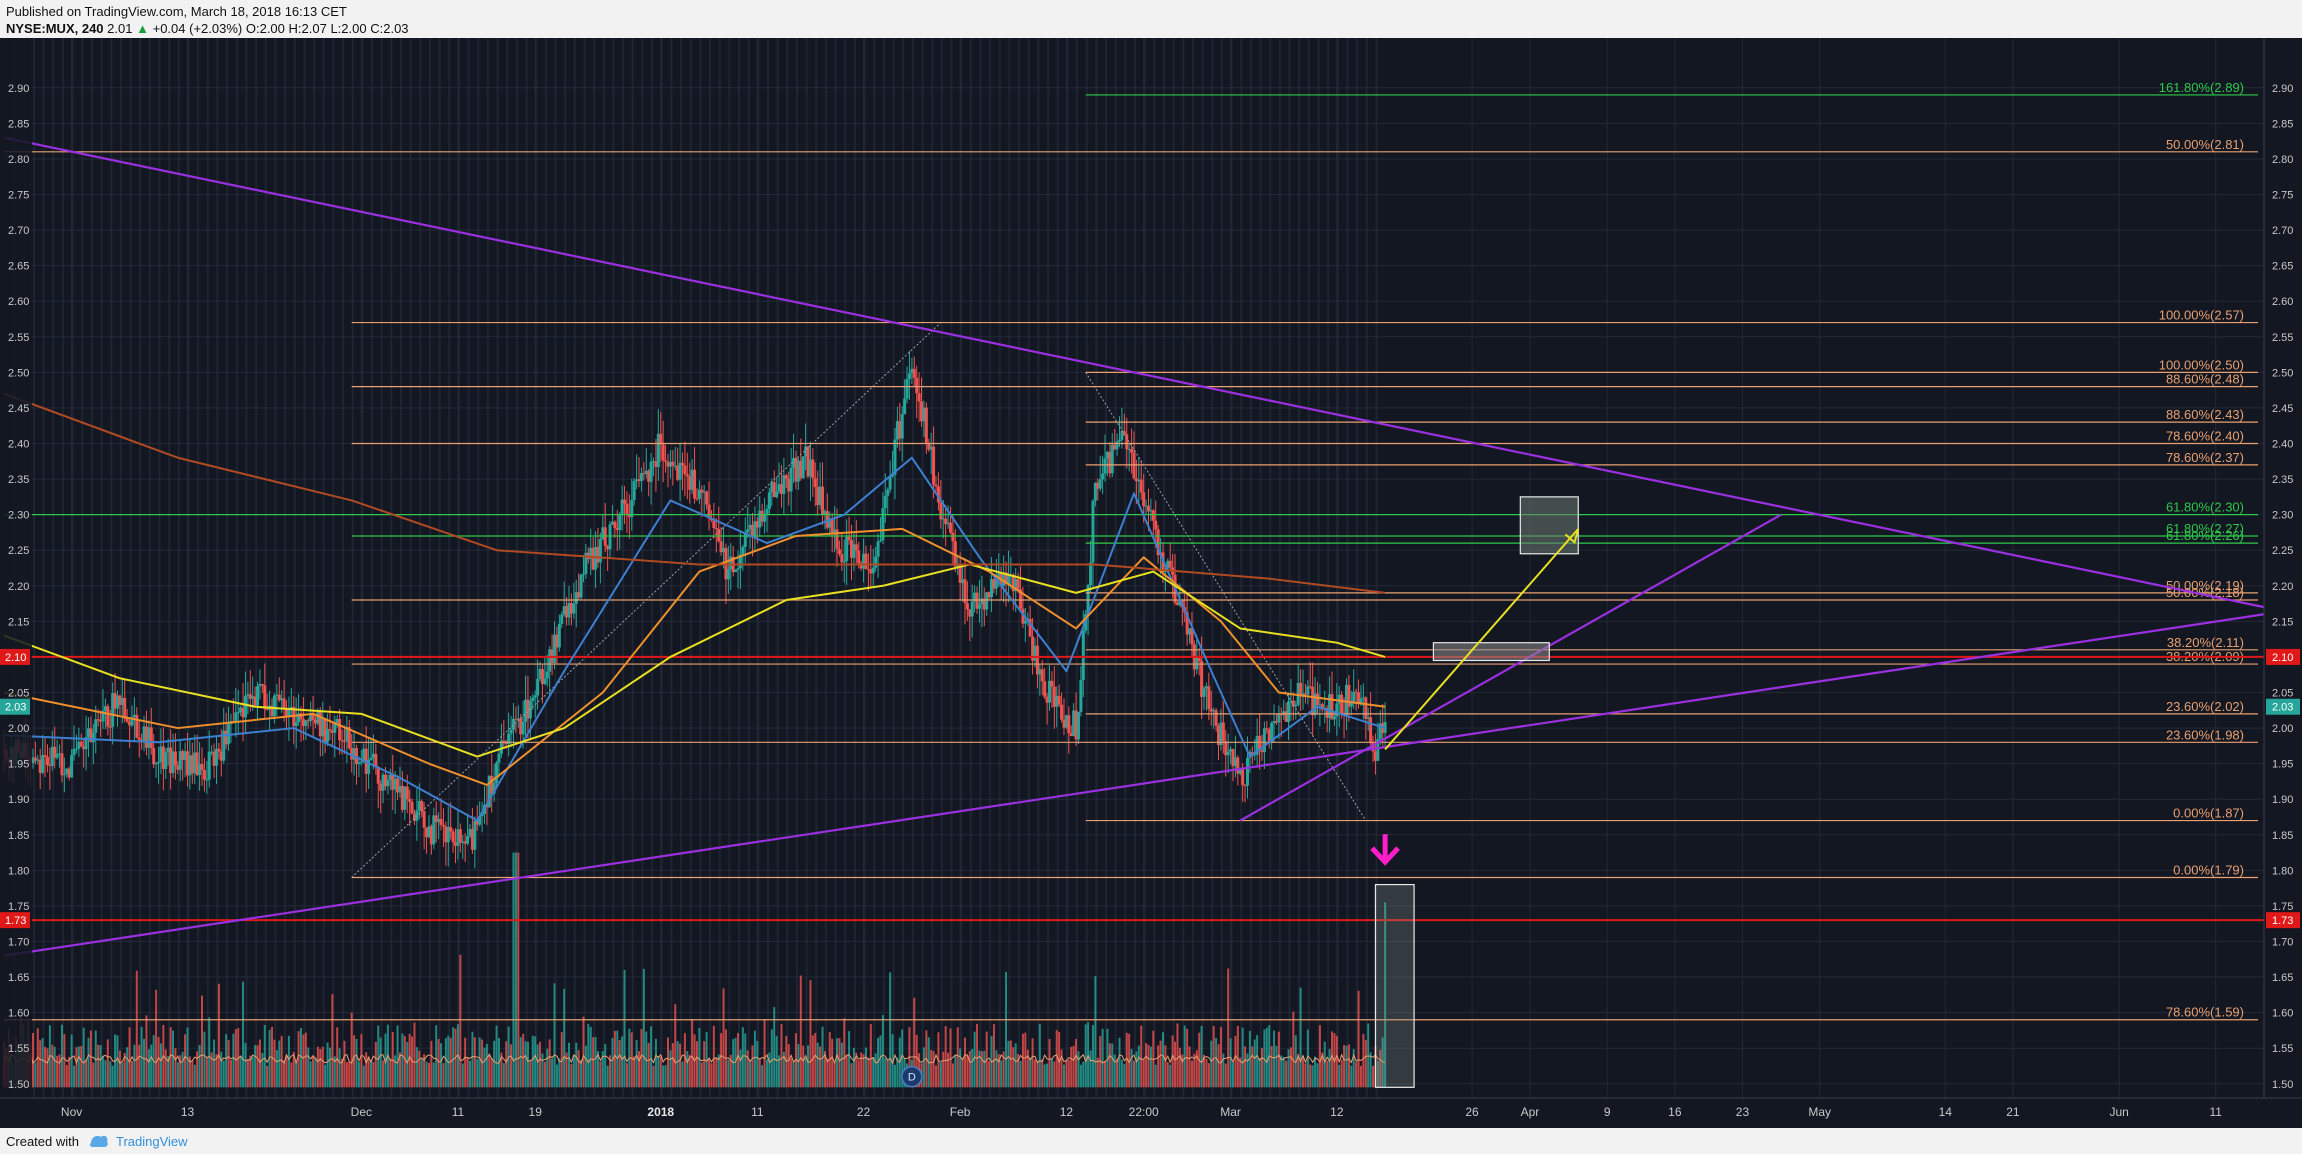 The height and width of the screenshot is (1154, 2302). What do you see at coordinates (2205, 414) in the screenshot?
I see `fibonacci-level-label: 88.60%(2.43)` at bounding box center [2205, 414].